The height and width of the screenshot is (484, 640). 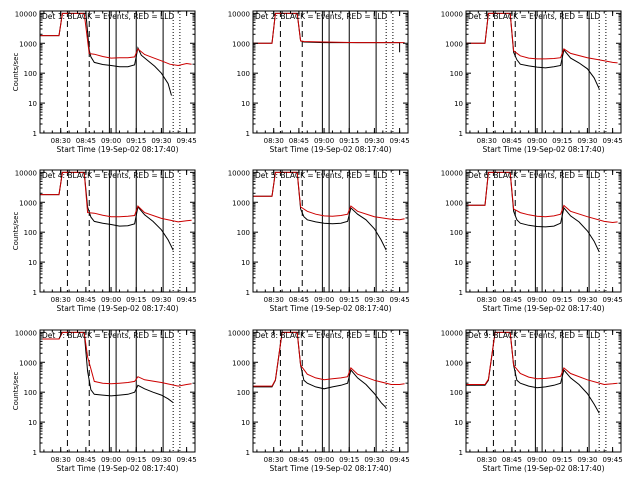 I want to click on plot-title: Det 5: BLACK = Events, RED = LLD, so click(x=321, y=175).